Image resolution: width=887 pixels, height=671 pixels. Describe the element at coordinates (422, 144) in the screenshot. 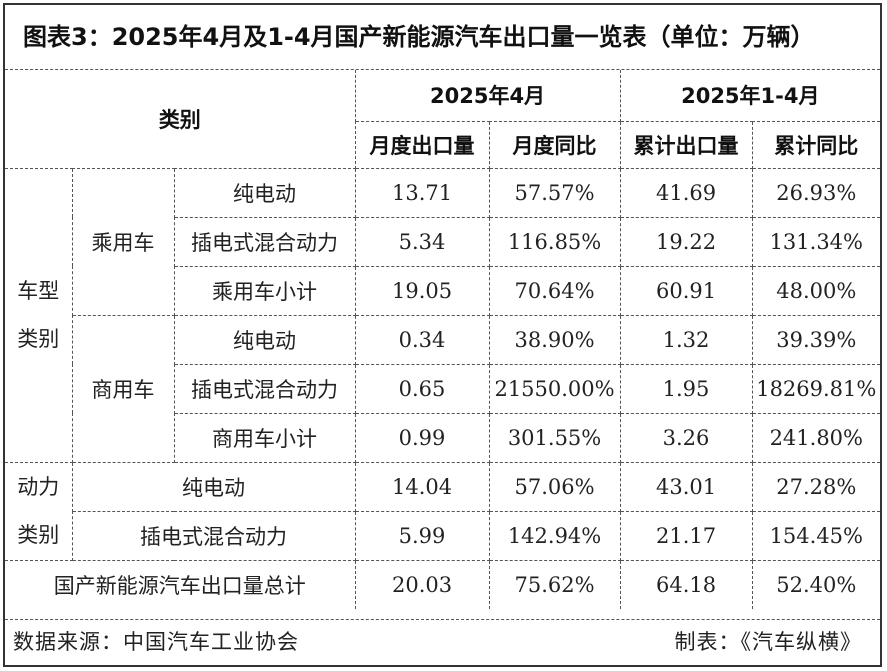

I see `header-month-export: 月度出口量` at that location.